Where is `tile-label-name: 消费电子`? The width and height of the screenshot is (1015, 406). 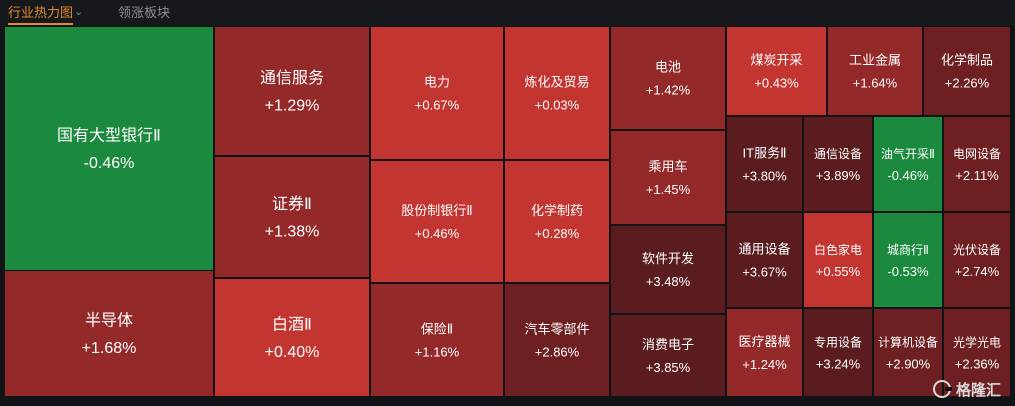
tile-label-name: 消费电子 is located at coordinates (668, 344).